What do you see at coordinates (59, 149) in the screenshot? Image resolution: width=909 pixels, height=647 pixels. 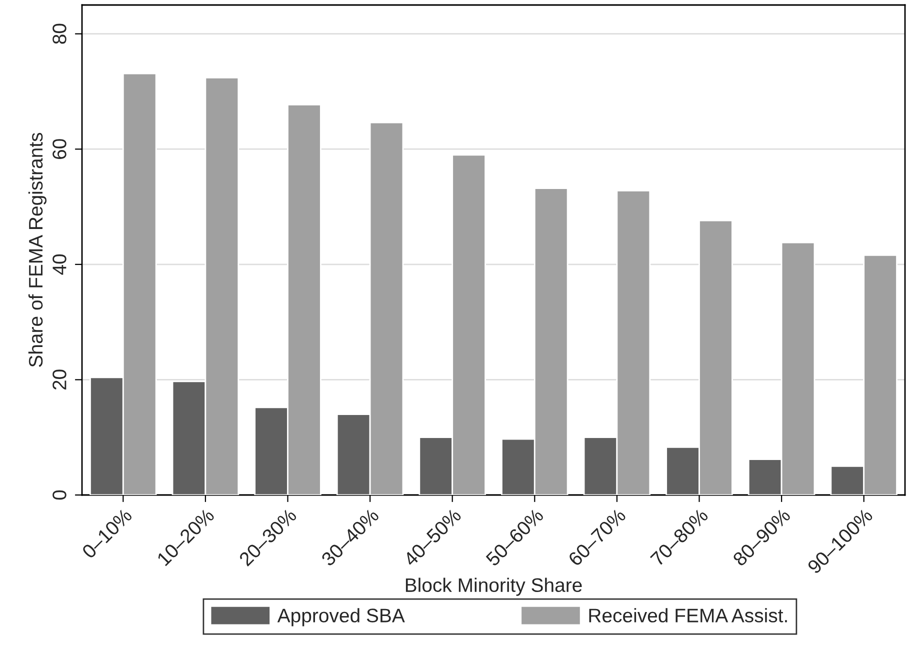 I see `y-tick-label: 60` at bounding box center [59, 149].